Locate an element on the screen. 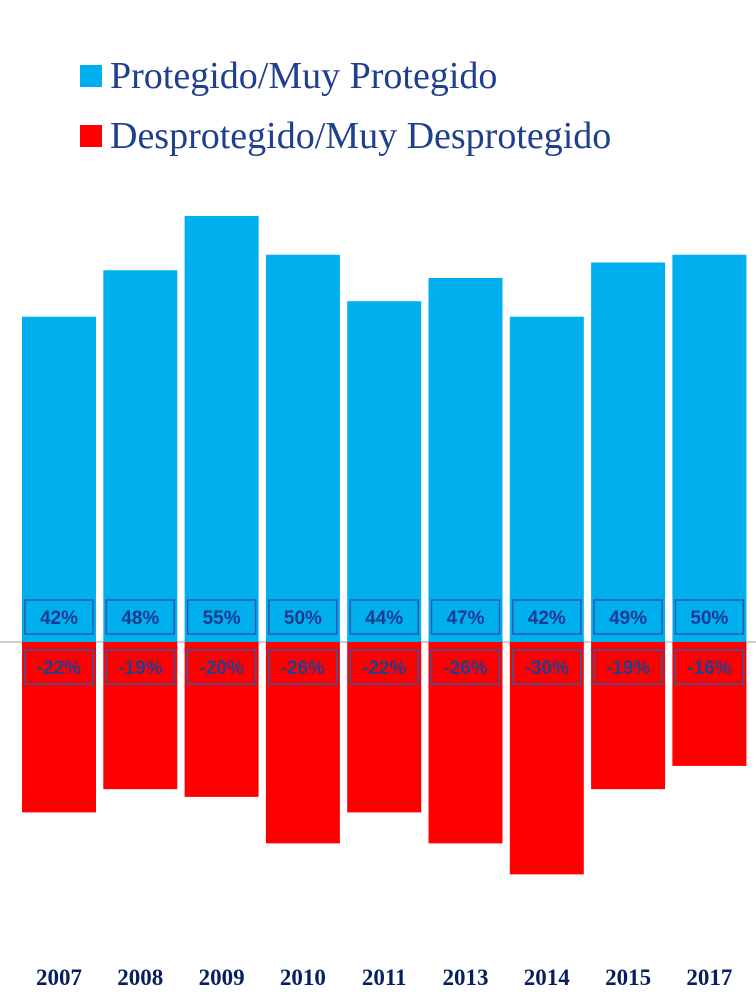 This screenshot has height=1002, width=756. data-label-unprotected-2011: -22% is located at coordinates (384, 668).